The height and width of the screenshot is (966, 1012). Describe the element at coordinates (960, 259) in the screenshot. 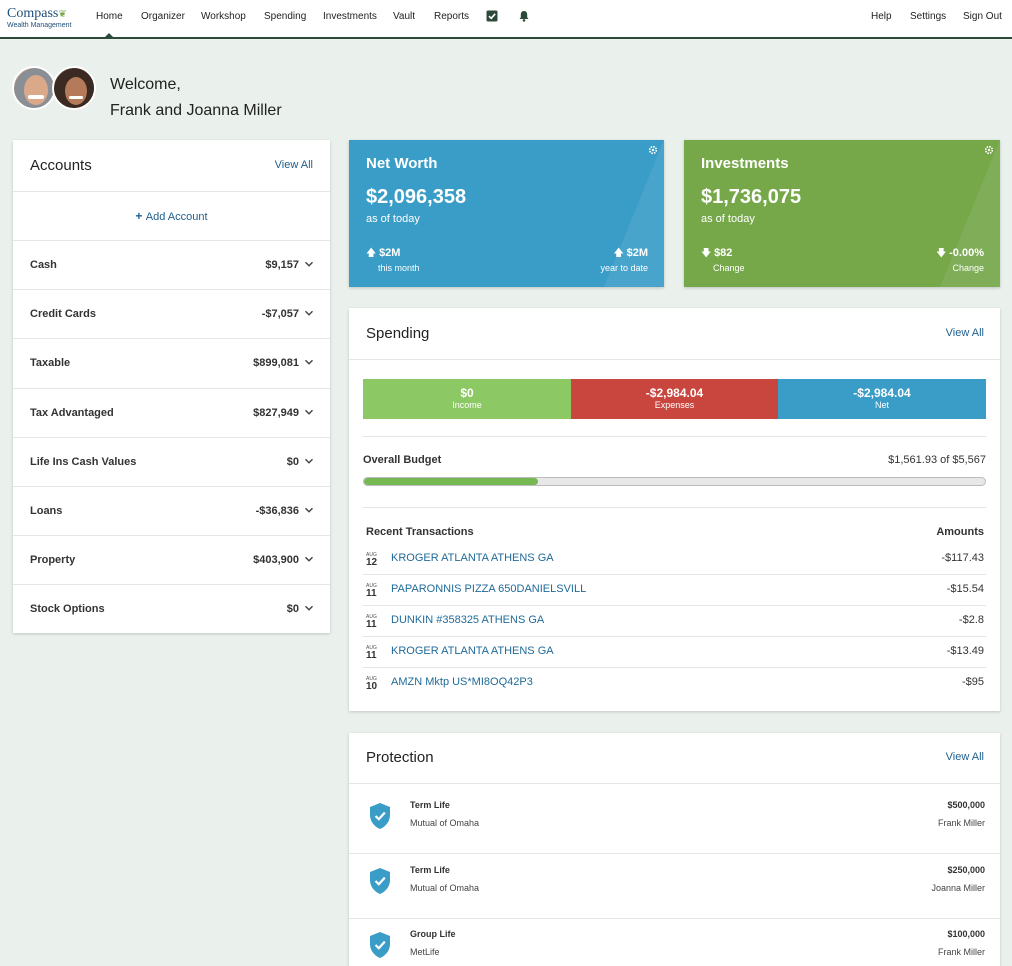

I see `investments-pct-stat: 🡇 -0.00% Change` at that location.